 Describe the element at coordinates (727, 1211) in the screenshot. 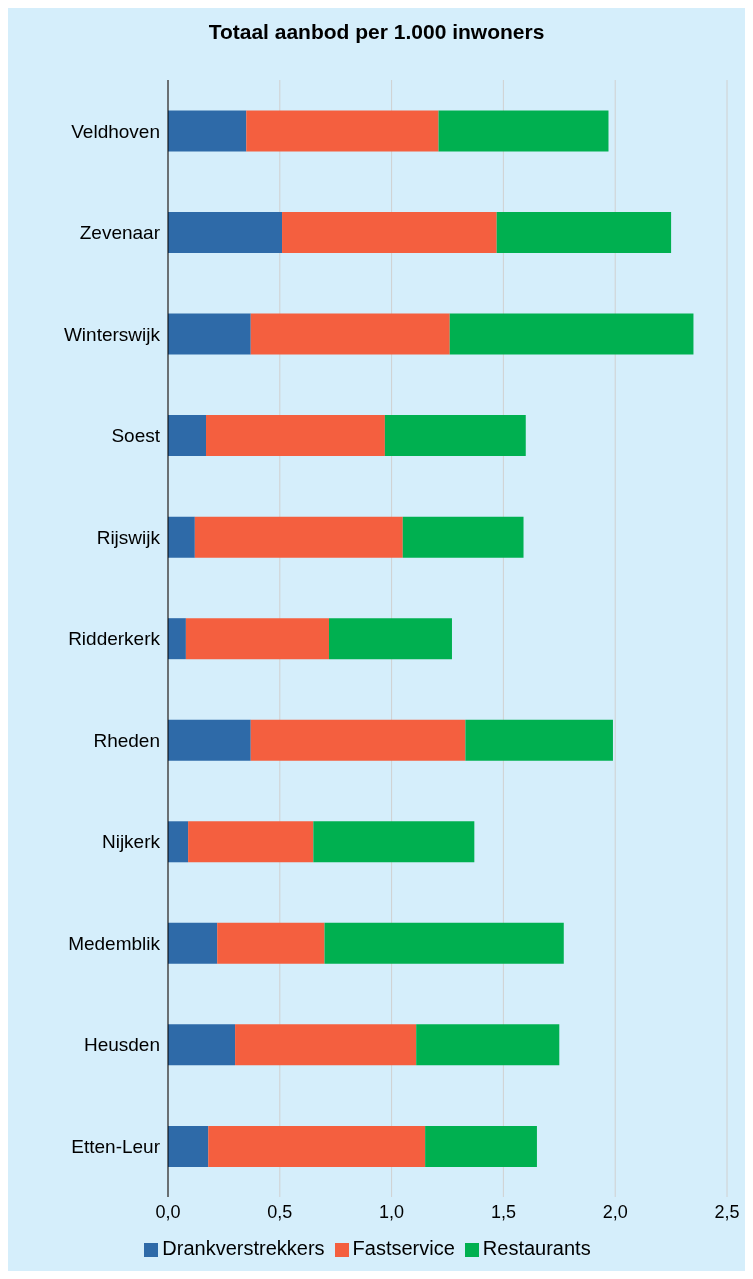

I see `x-tick-label: 2,5` at that location.